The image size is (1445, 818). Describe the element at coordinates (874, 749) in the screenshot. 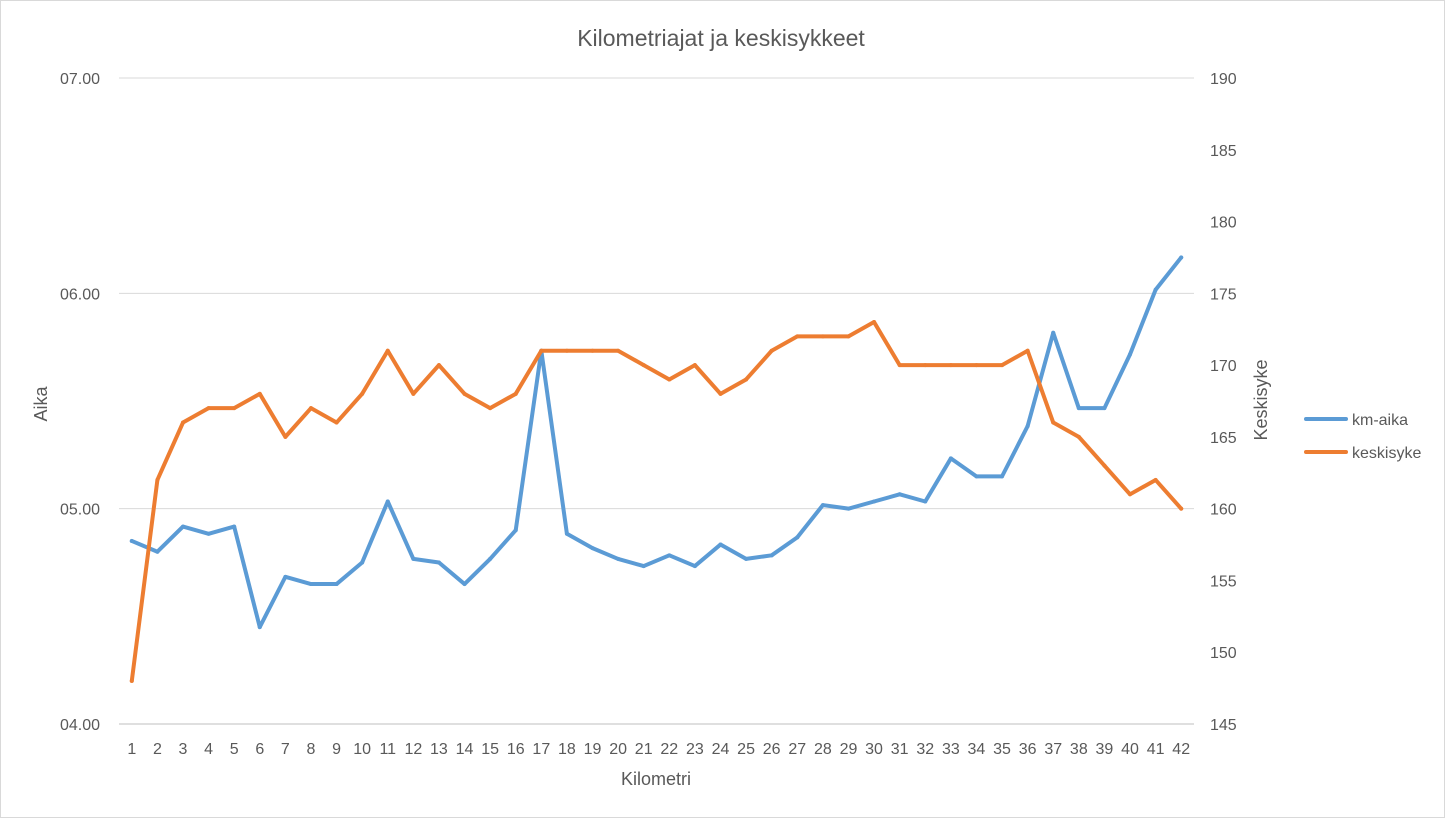

I see `x-tick-label: 30` at that location.